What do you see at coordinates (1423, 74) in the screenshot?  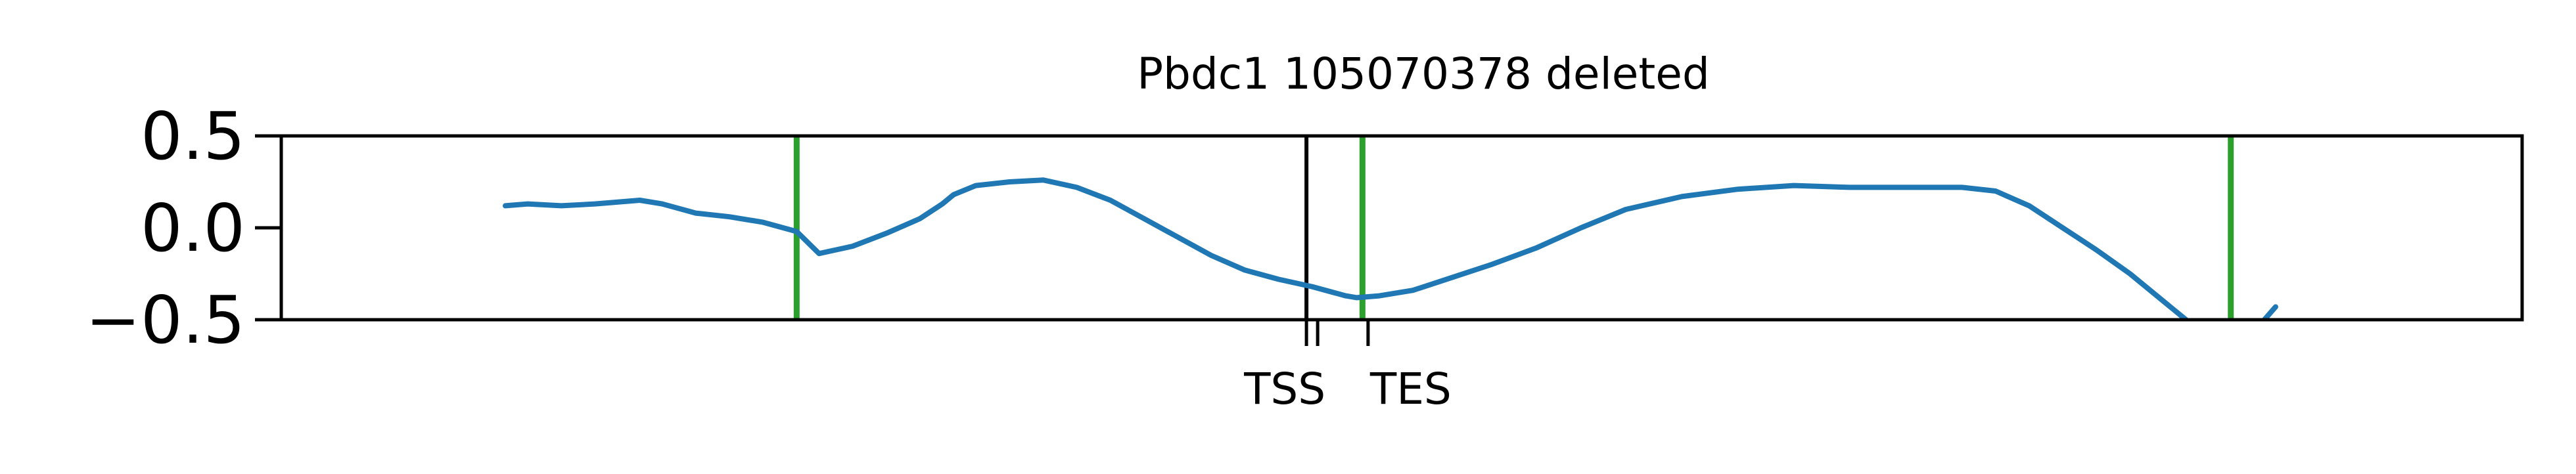 I see `chart-title: Pbdc1 105070378 deleted` at bounding box center [1423, 74].